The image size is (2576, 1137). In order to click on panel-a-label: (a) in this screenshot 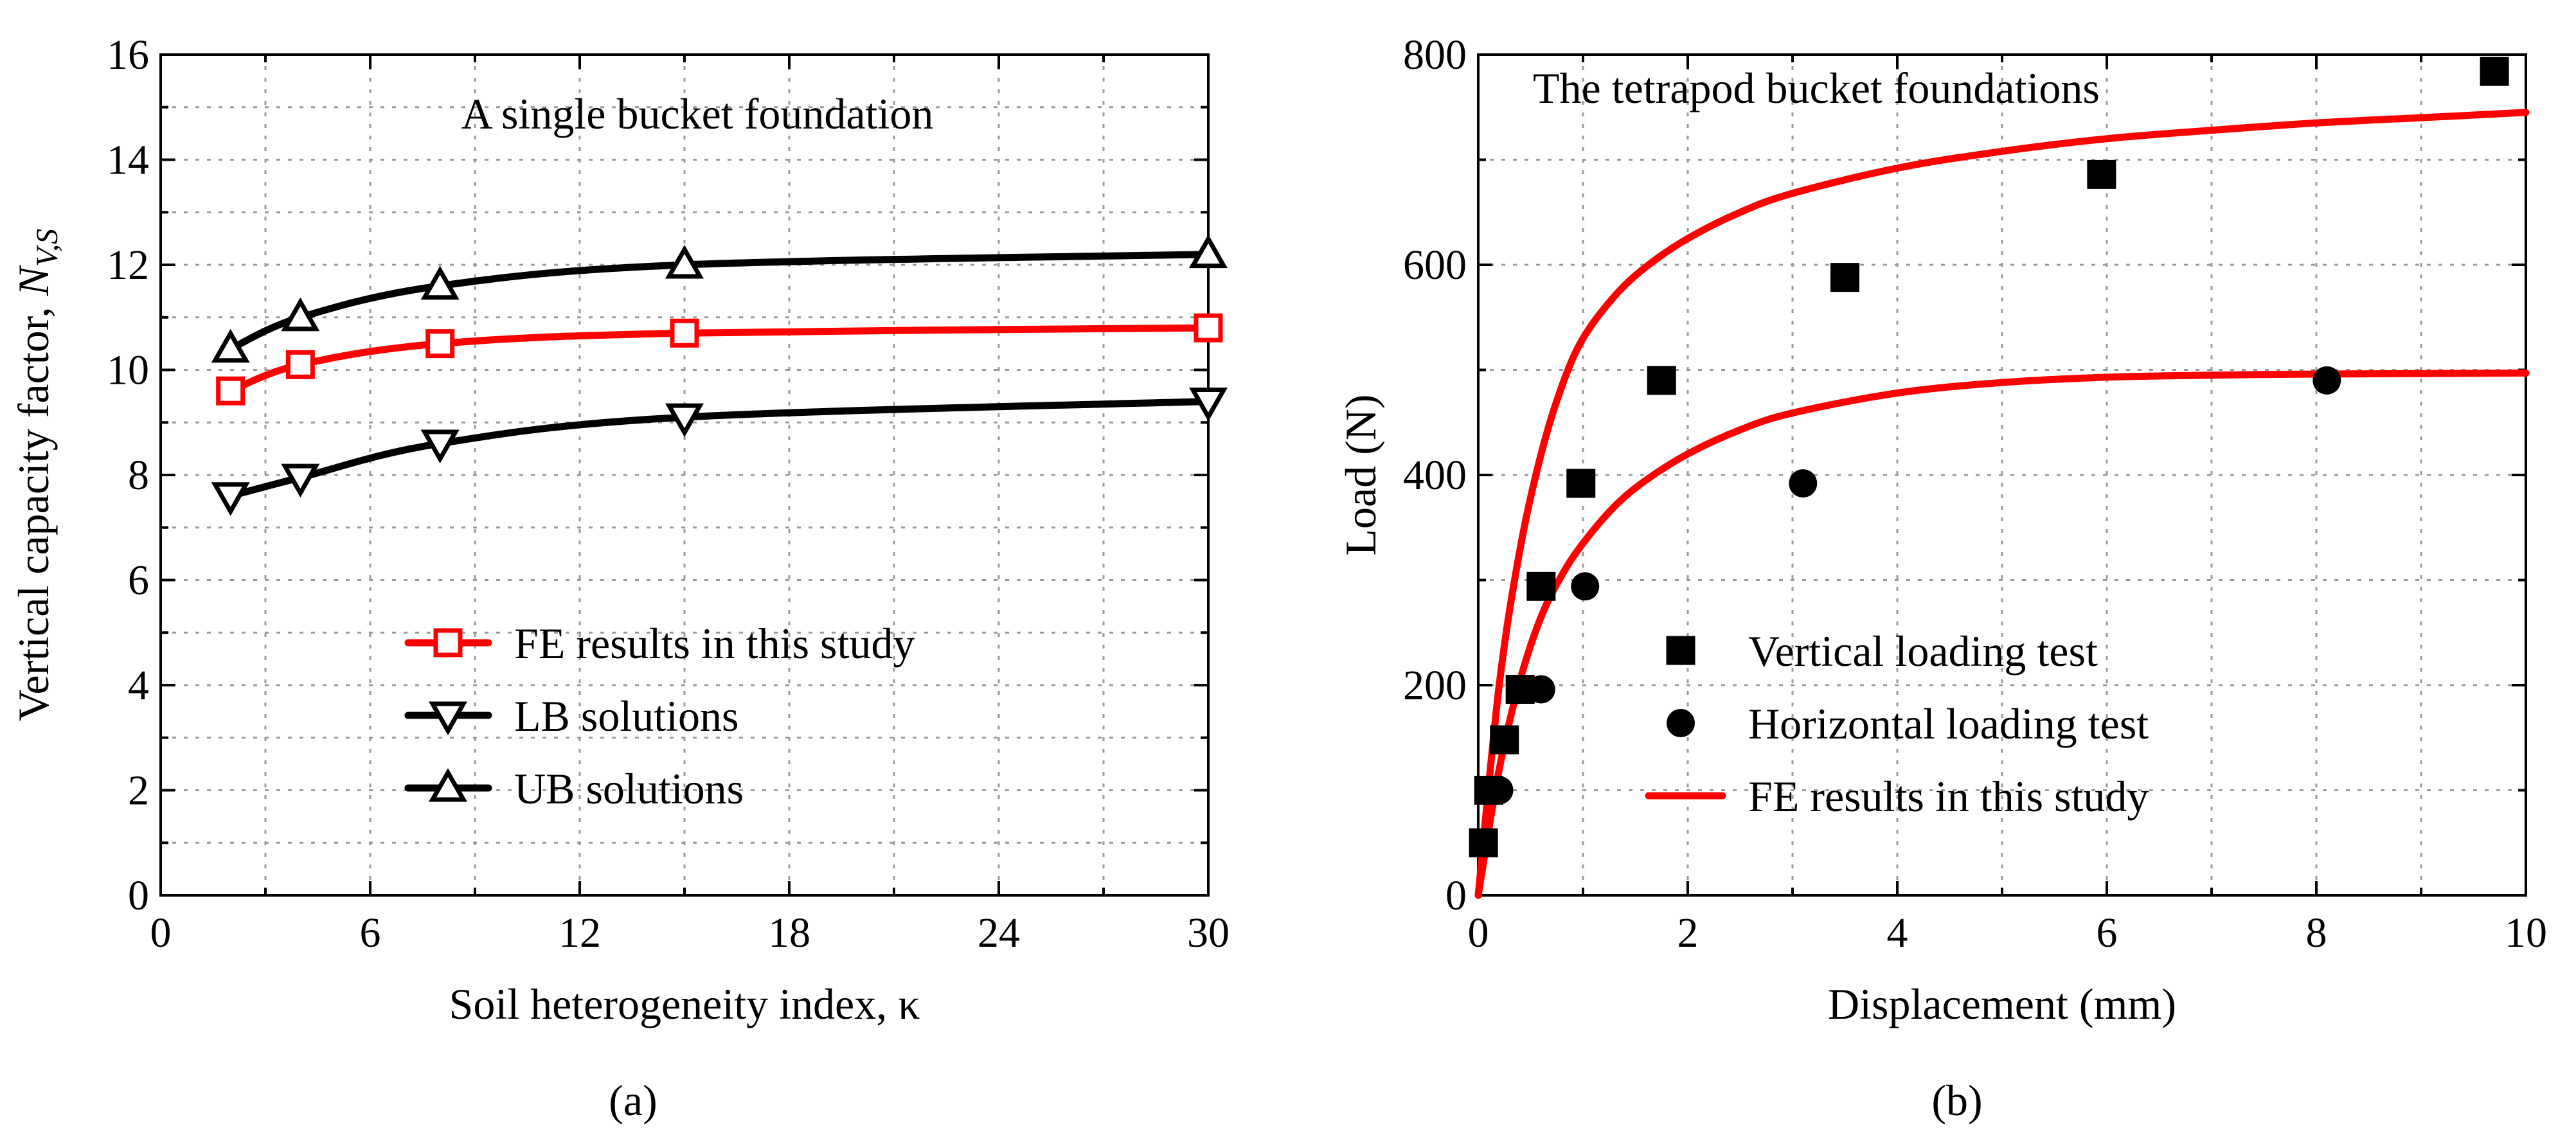, I will do `click(633, 1100)`.